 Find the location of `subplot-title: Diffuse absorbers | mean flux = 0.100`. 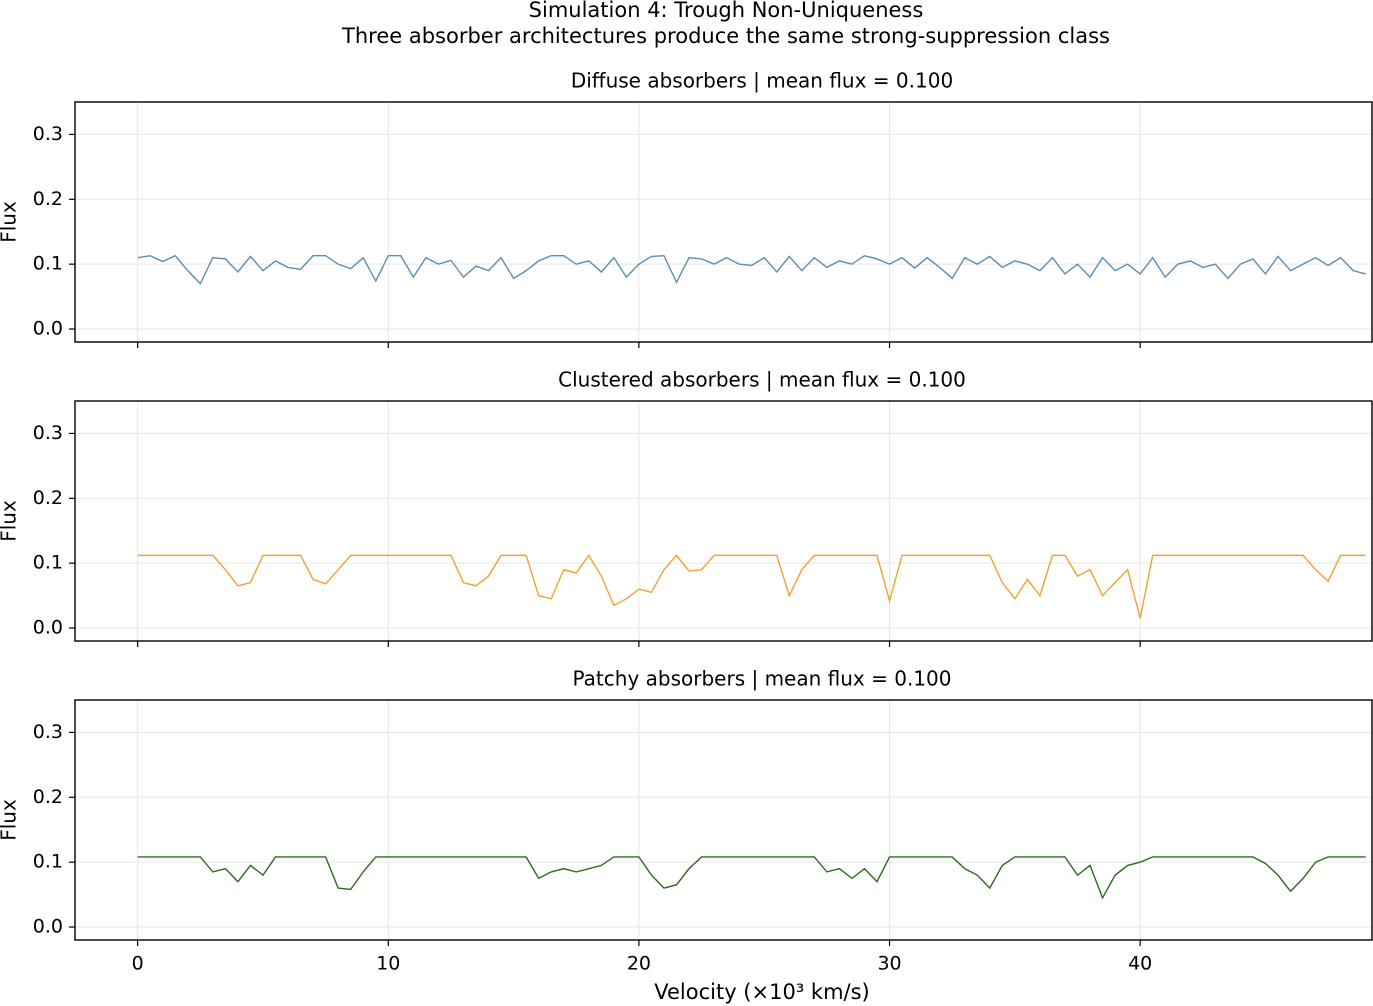

subplot-title: Diffuse absorbers | mean flux = 0.100 is located at coordinates (762, 81).